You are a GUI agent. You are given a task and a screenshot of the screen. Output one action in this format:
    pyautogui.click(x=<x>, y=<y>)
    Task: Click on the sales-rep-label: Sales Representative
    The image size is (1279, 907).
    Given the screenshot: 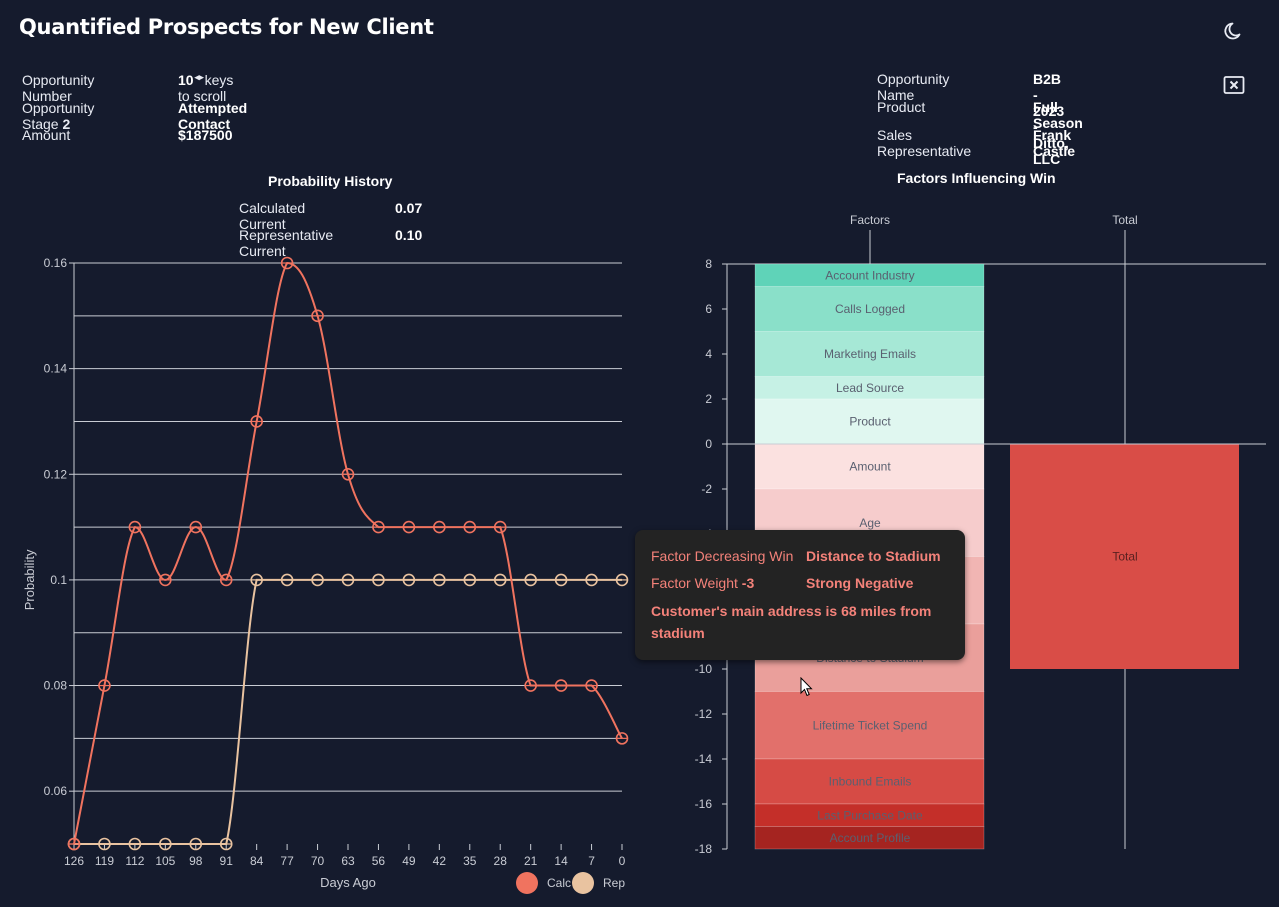 What is the action you would take?
    pyautogui.click(x=924, y=143)
    